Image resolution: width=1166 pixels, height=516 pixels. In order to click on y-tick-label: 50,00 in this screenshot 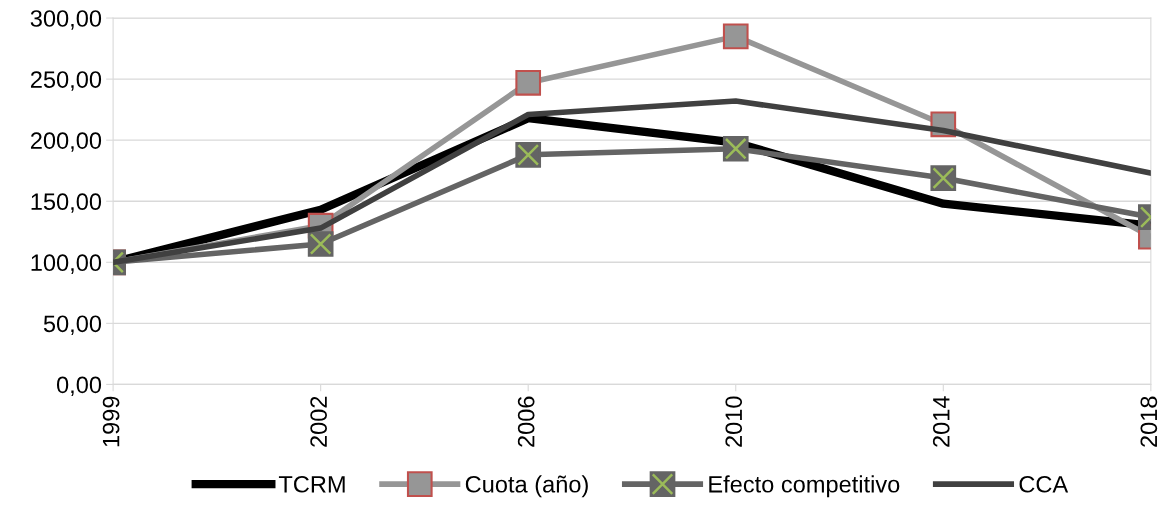, I will do `click(72, 325)`.